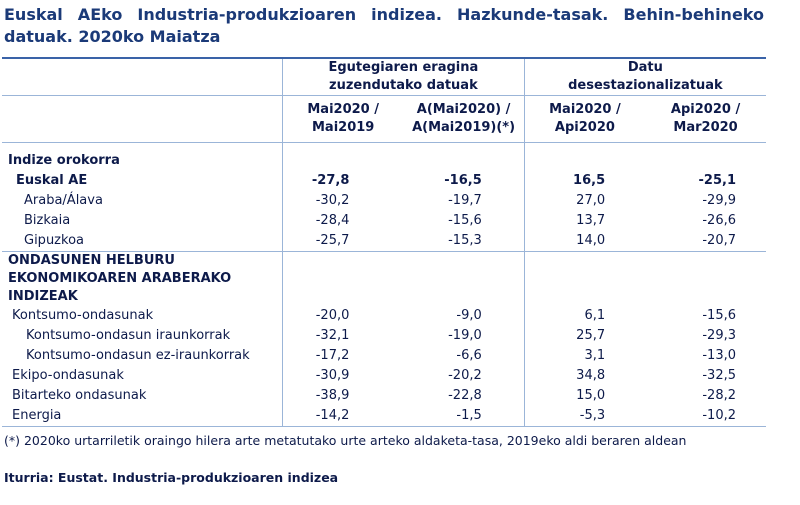 The image size is (800, 505). What do you see at coordinates (465, 200) in the screenshot?
I see `value-cell: -19,7` at bounding box center [465, 200].